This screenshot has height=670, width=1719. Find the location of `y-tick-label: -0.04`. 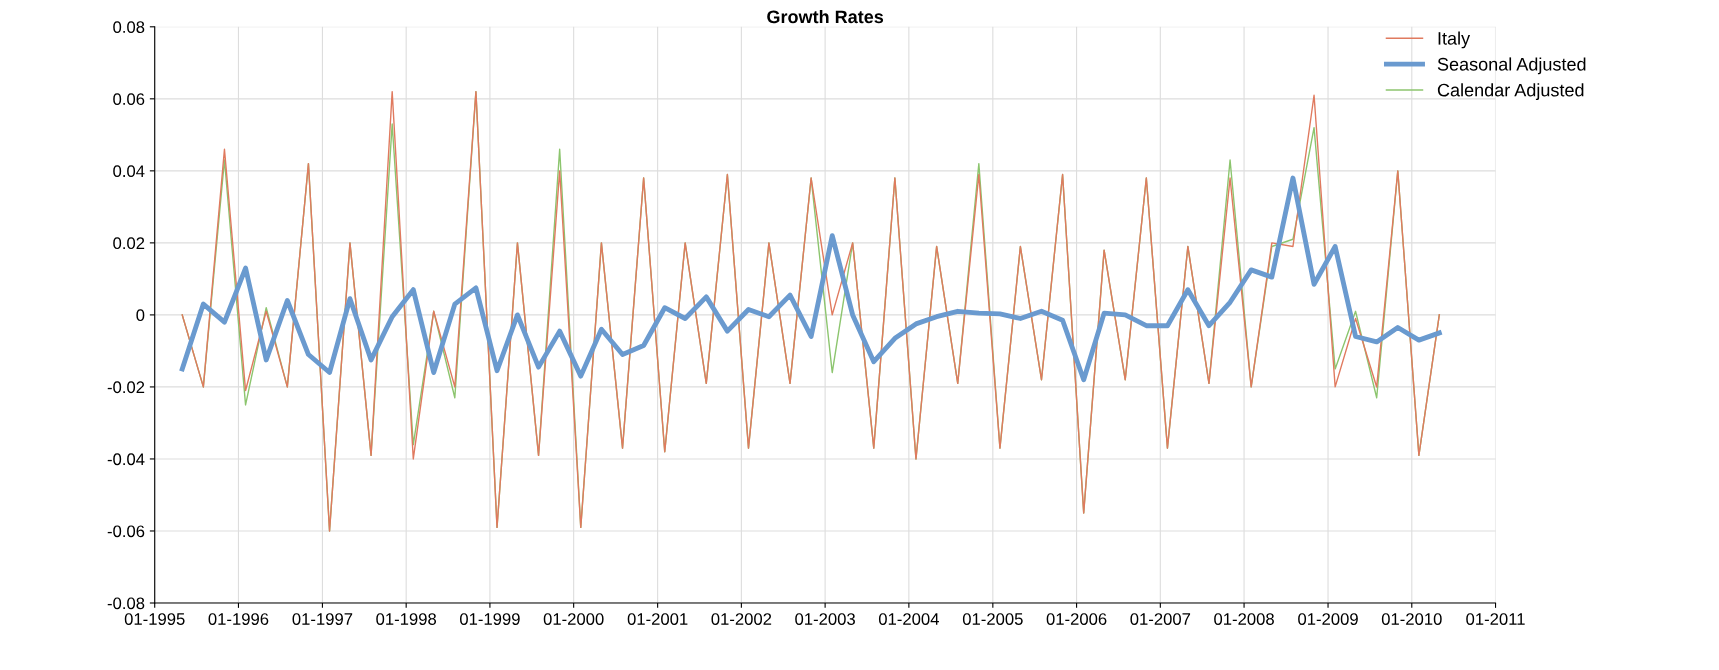

y-tick-label: -0.04 is located at coordinates (126, 459).